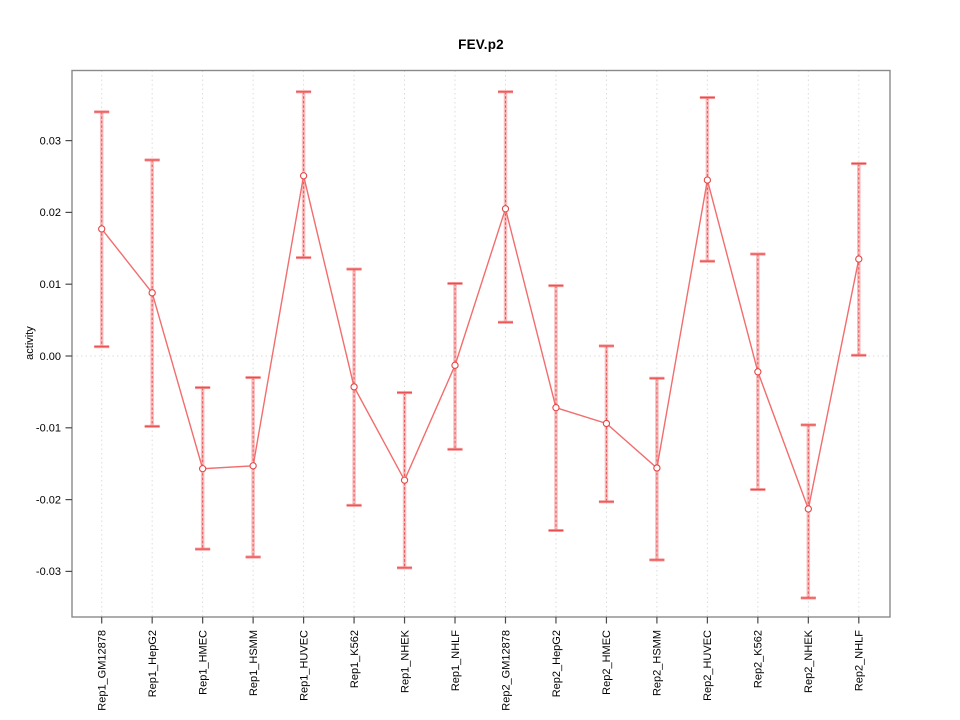 This screenshot has width=960, height=720. I want to click on y-tick-label: -0.02, so click(48, 500).